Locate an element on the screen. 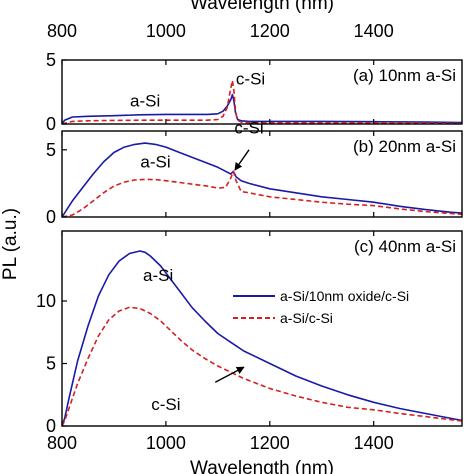  x-tick-label-top: 1400 is located at coordinates (374, 31).